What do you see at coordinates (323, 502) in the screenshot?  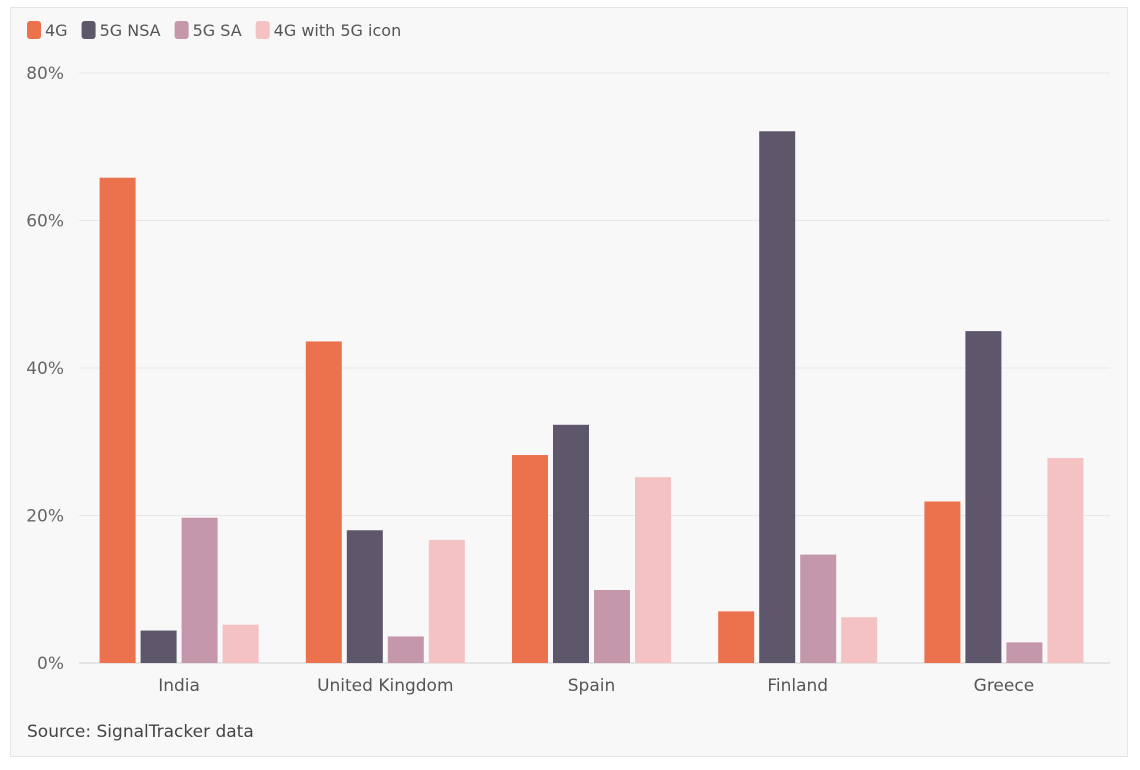 I see `bar-united-kingdom-4g` at bounding box center [323, 502].